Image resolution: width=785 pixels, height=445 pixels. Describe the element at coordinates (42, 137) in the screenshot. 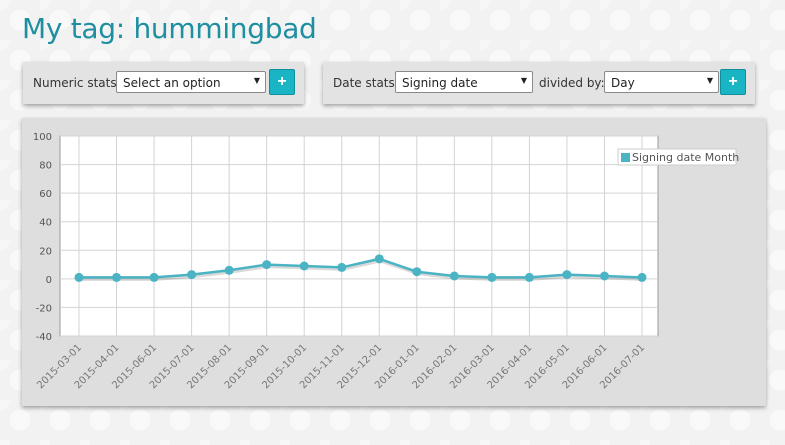

I see `y-tick-label: 100` at that location.